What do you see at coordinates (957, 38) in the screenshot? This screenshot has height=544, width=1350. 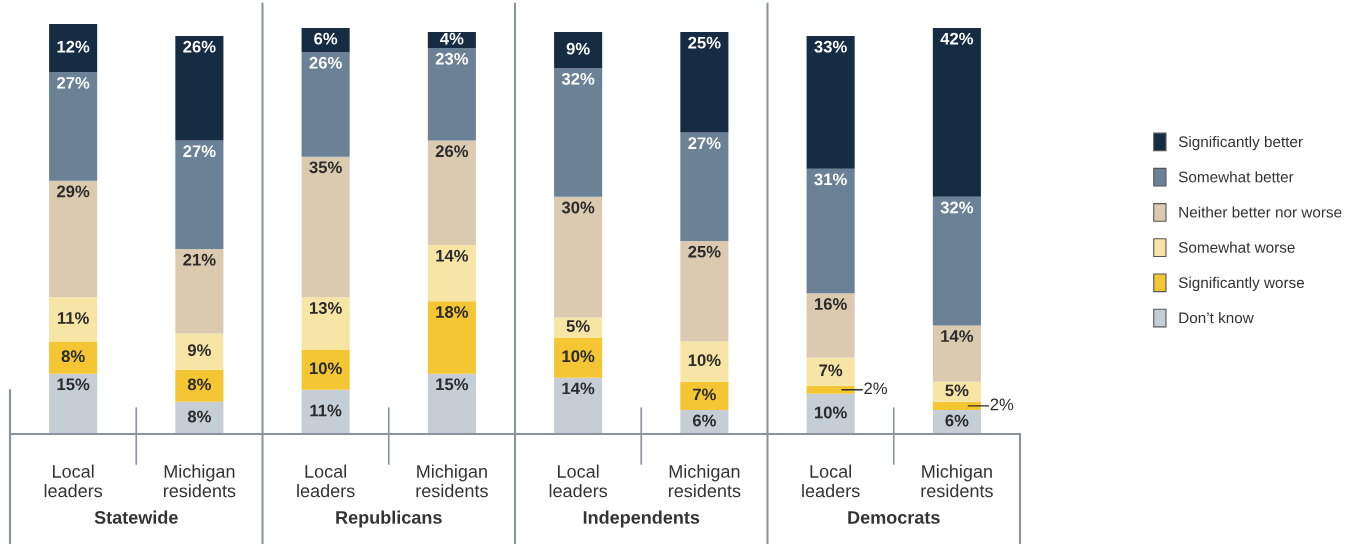 I see `data-label: 42%` at bounding box center [957, 38].